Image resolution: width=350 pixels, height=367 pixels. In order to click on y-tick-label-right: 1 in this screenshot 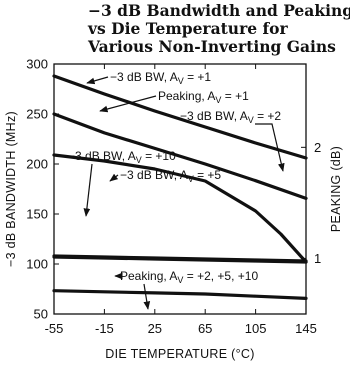, I will do `click(317, 258)`.